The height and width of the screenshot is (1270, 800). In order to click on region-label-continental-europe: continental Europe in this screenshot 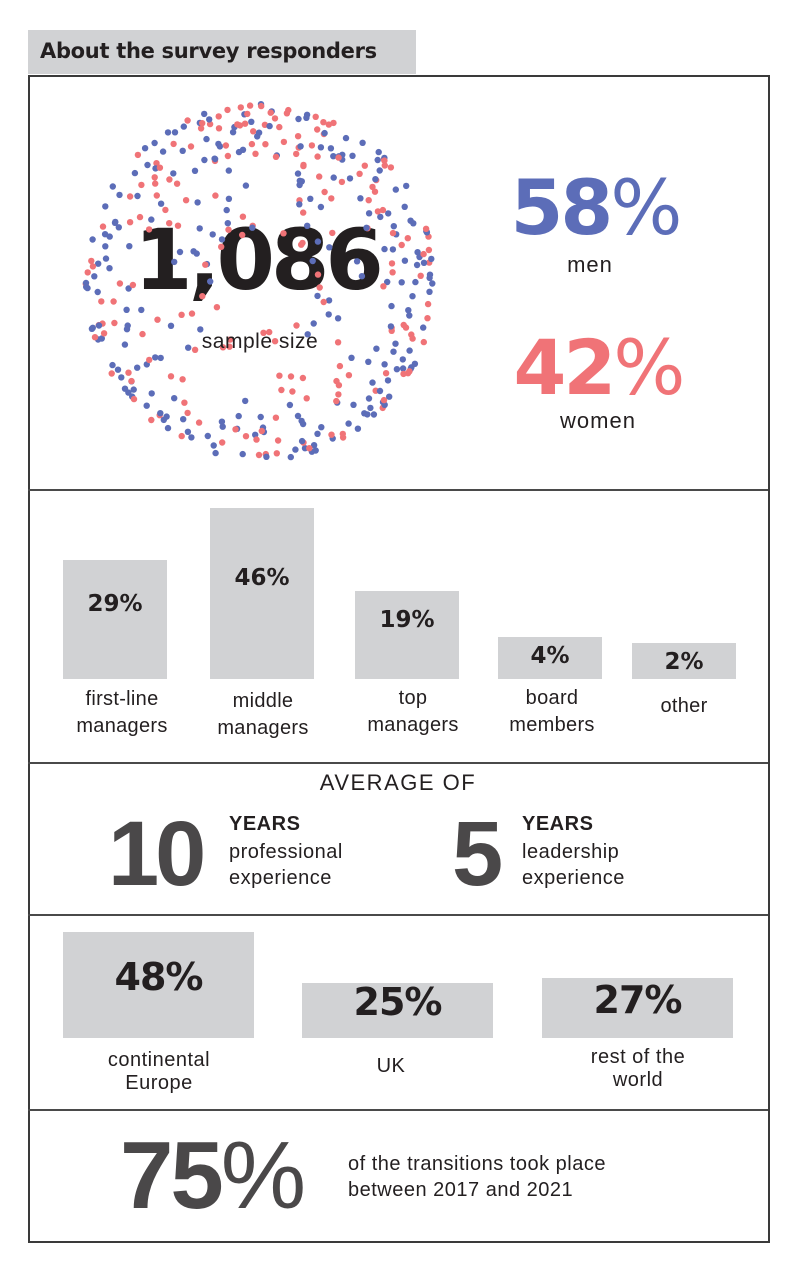, I will do `click(159, 1072)`.